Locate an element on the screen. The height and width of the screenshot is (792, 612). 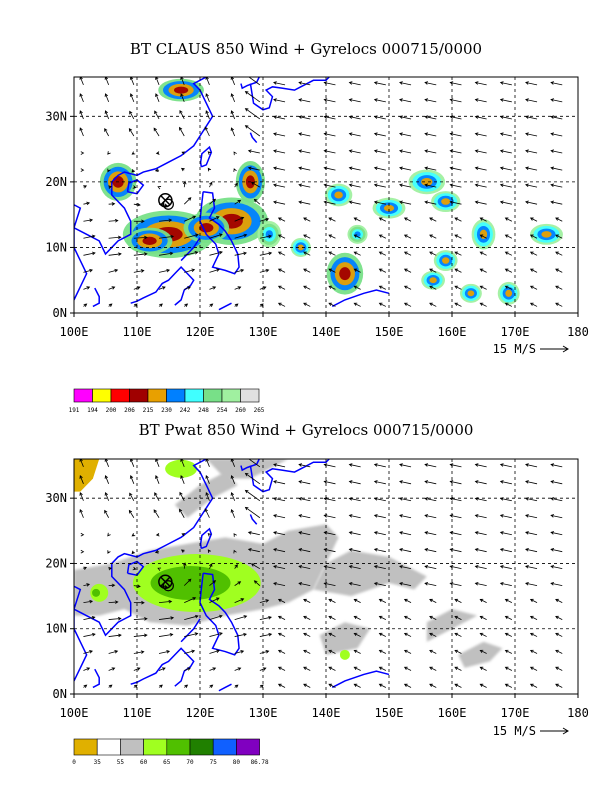
y-tick-label: 0N is located at coordinates (60, 694).